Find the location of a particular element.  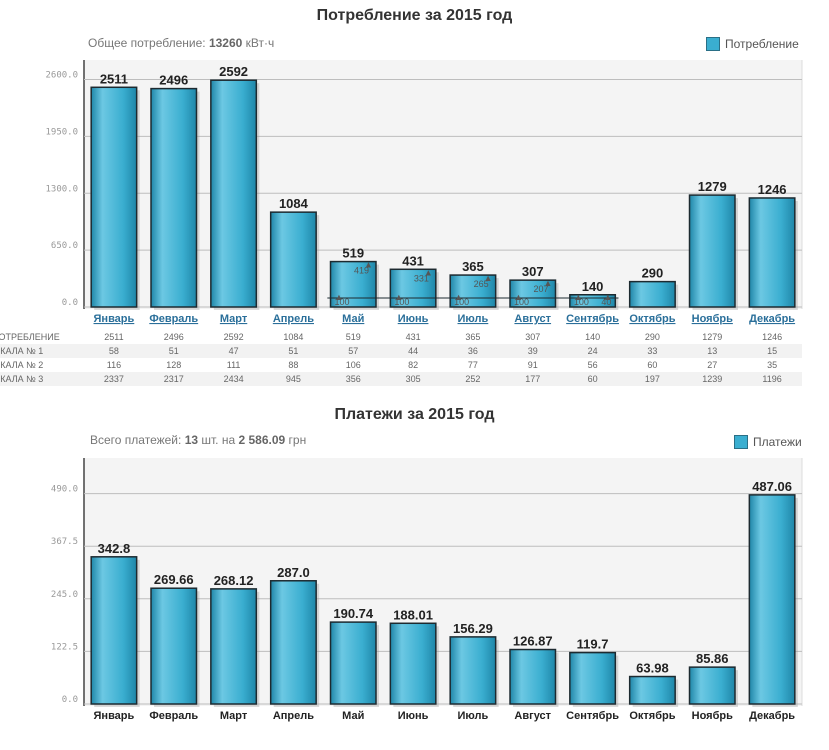

chart1-category-label: Апрель is located at coordinates (293, 319).